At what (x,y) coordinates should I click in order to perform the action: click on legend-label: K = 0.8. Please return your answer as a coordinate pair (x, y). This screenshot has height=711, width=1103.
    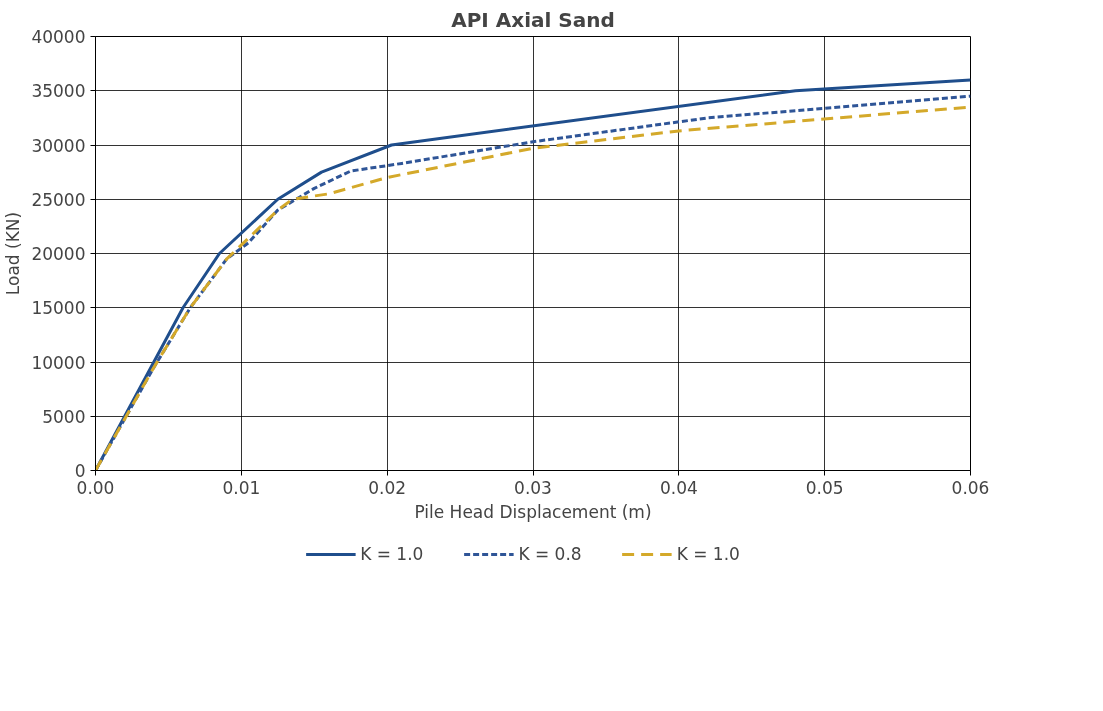
    Looking at the image, I should click on (550, 554).